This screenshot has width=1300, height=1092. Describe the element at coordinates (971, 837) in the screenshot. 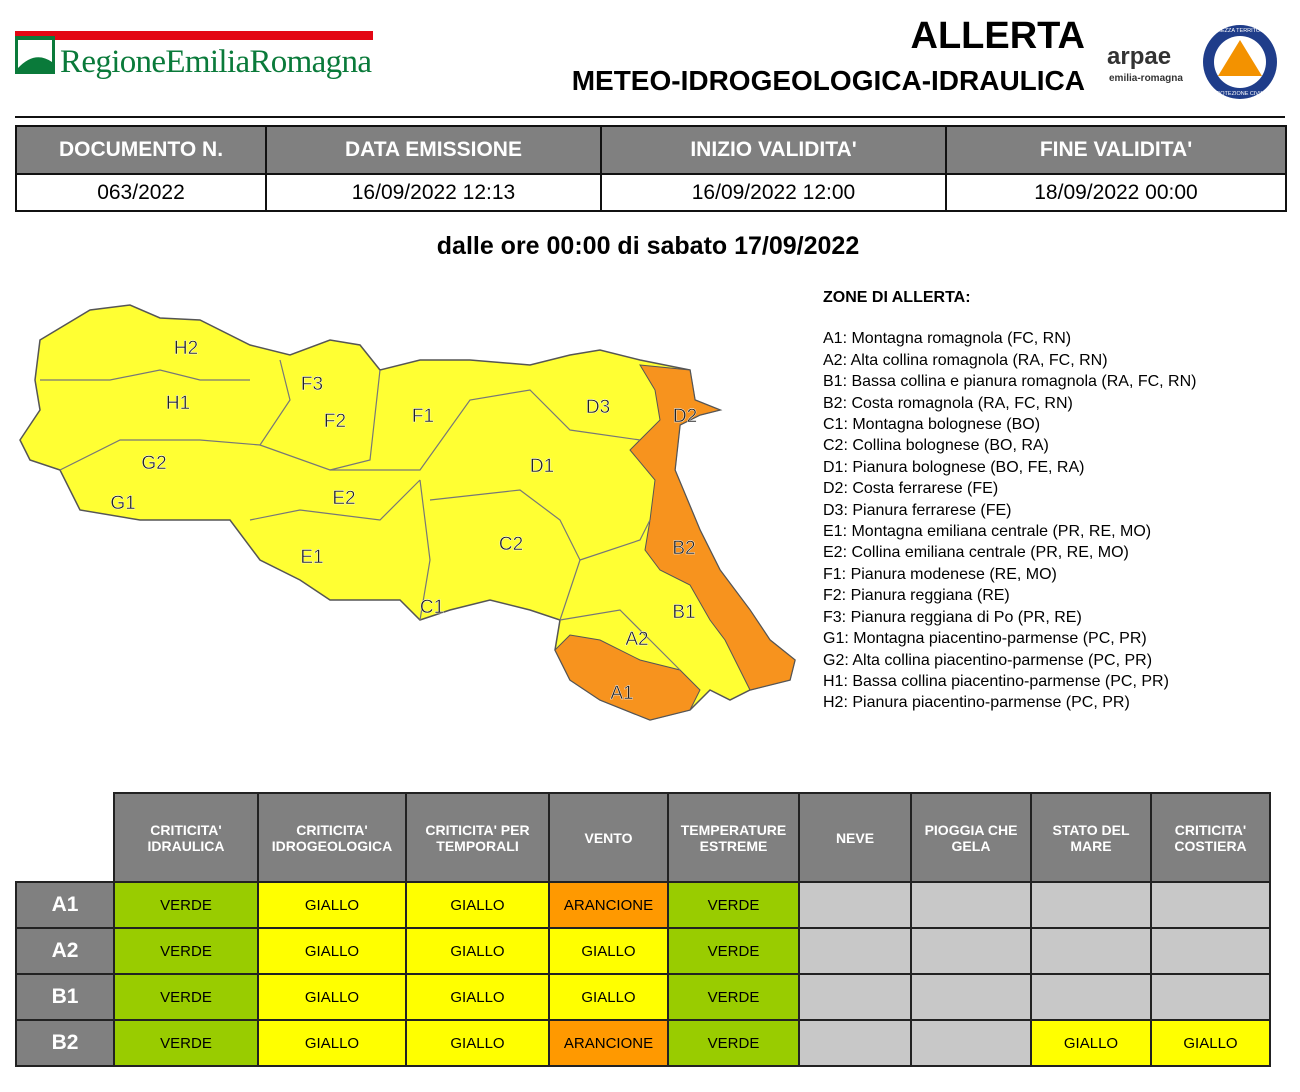

I see `risk-column-header: PIOGGIA CHE GELA` at that location.